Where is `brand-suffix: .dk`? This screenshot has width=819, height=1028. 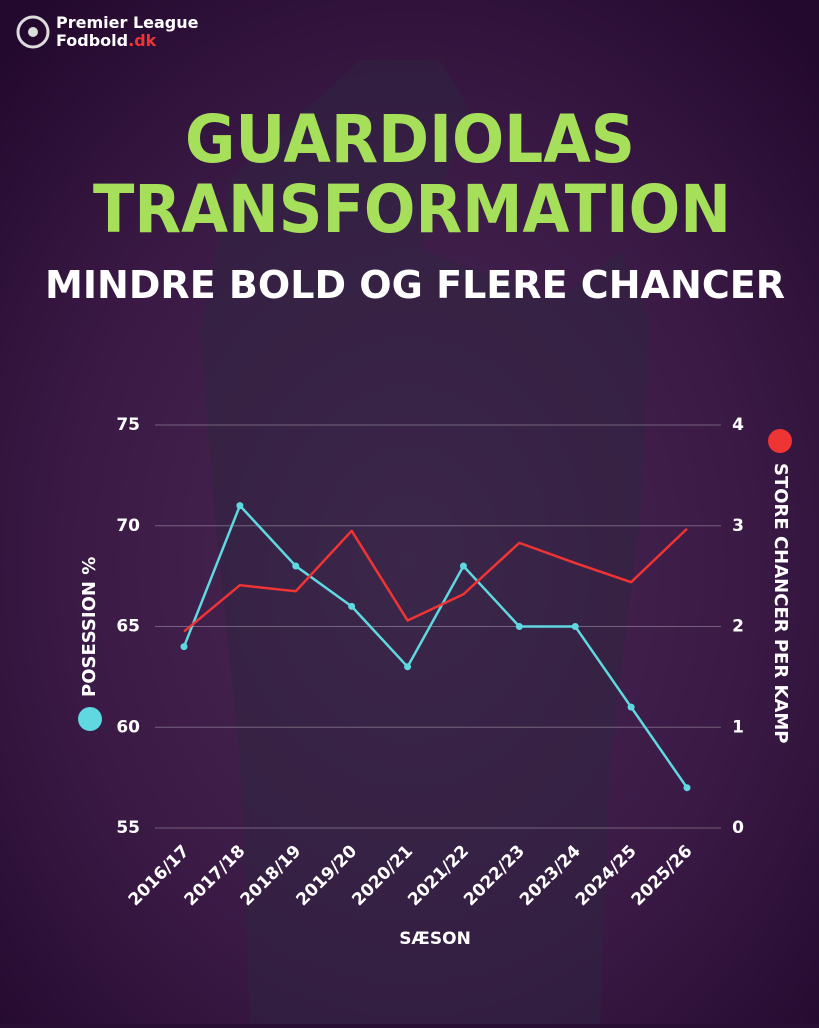 brand-suffix: .dk is located at coordinates (142, 40).